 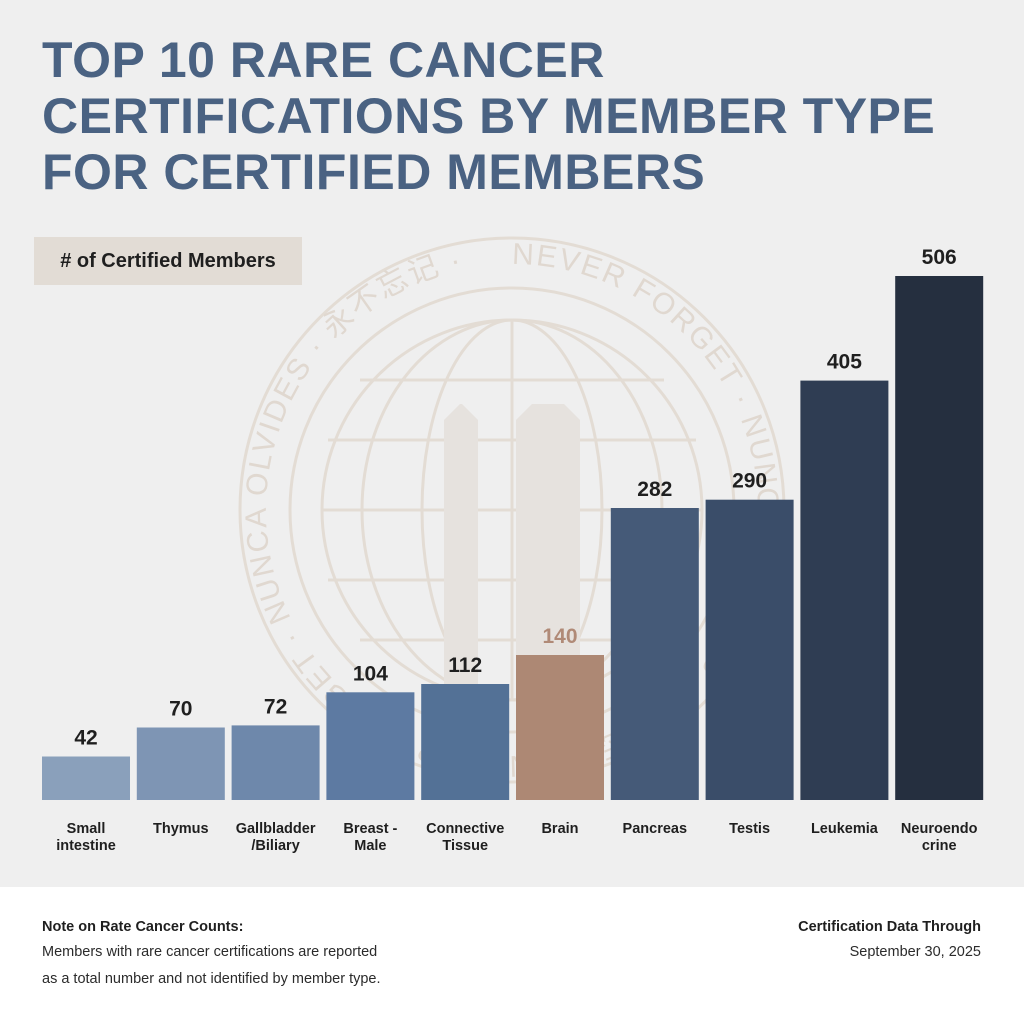 I want to click on bar-value-label: 70, so click(x=180, y=709).